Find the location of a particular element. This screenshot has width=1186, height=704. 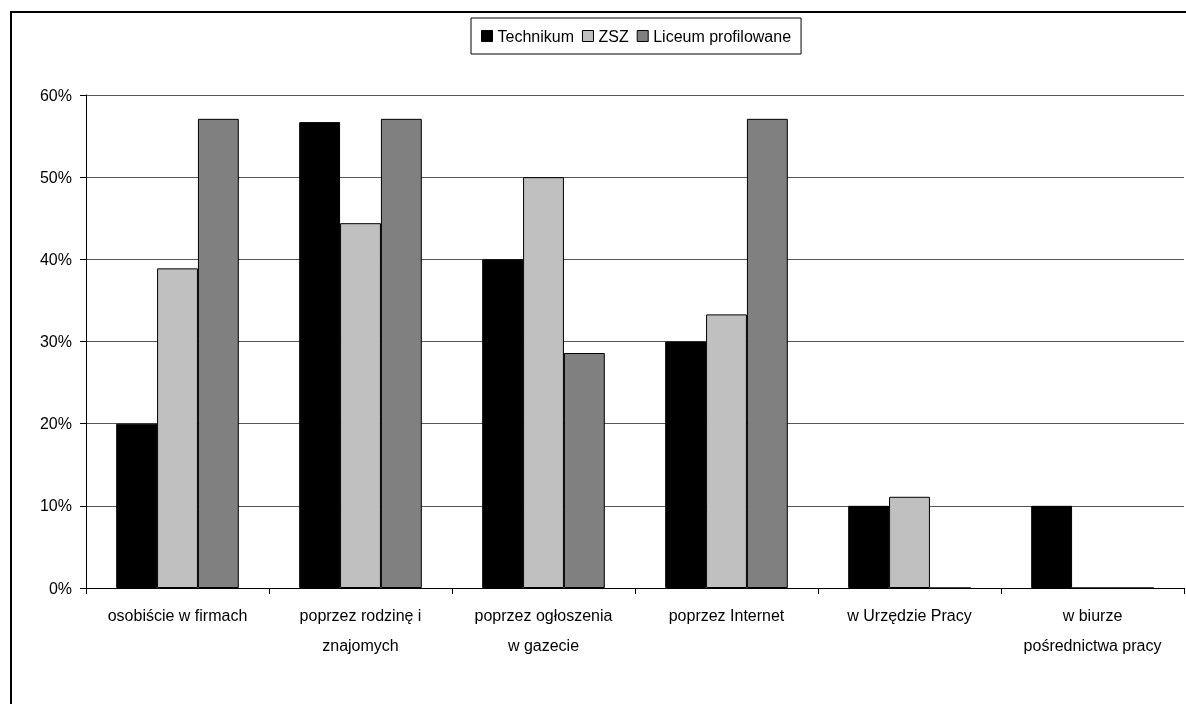

x-tick-label: w biurze pośrednictwa pracy is located at coordinates (1092, 630).